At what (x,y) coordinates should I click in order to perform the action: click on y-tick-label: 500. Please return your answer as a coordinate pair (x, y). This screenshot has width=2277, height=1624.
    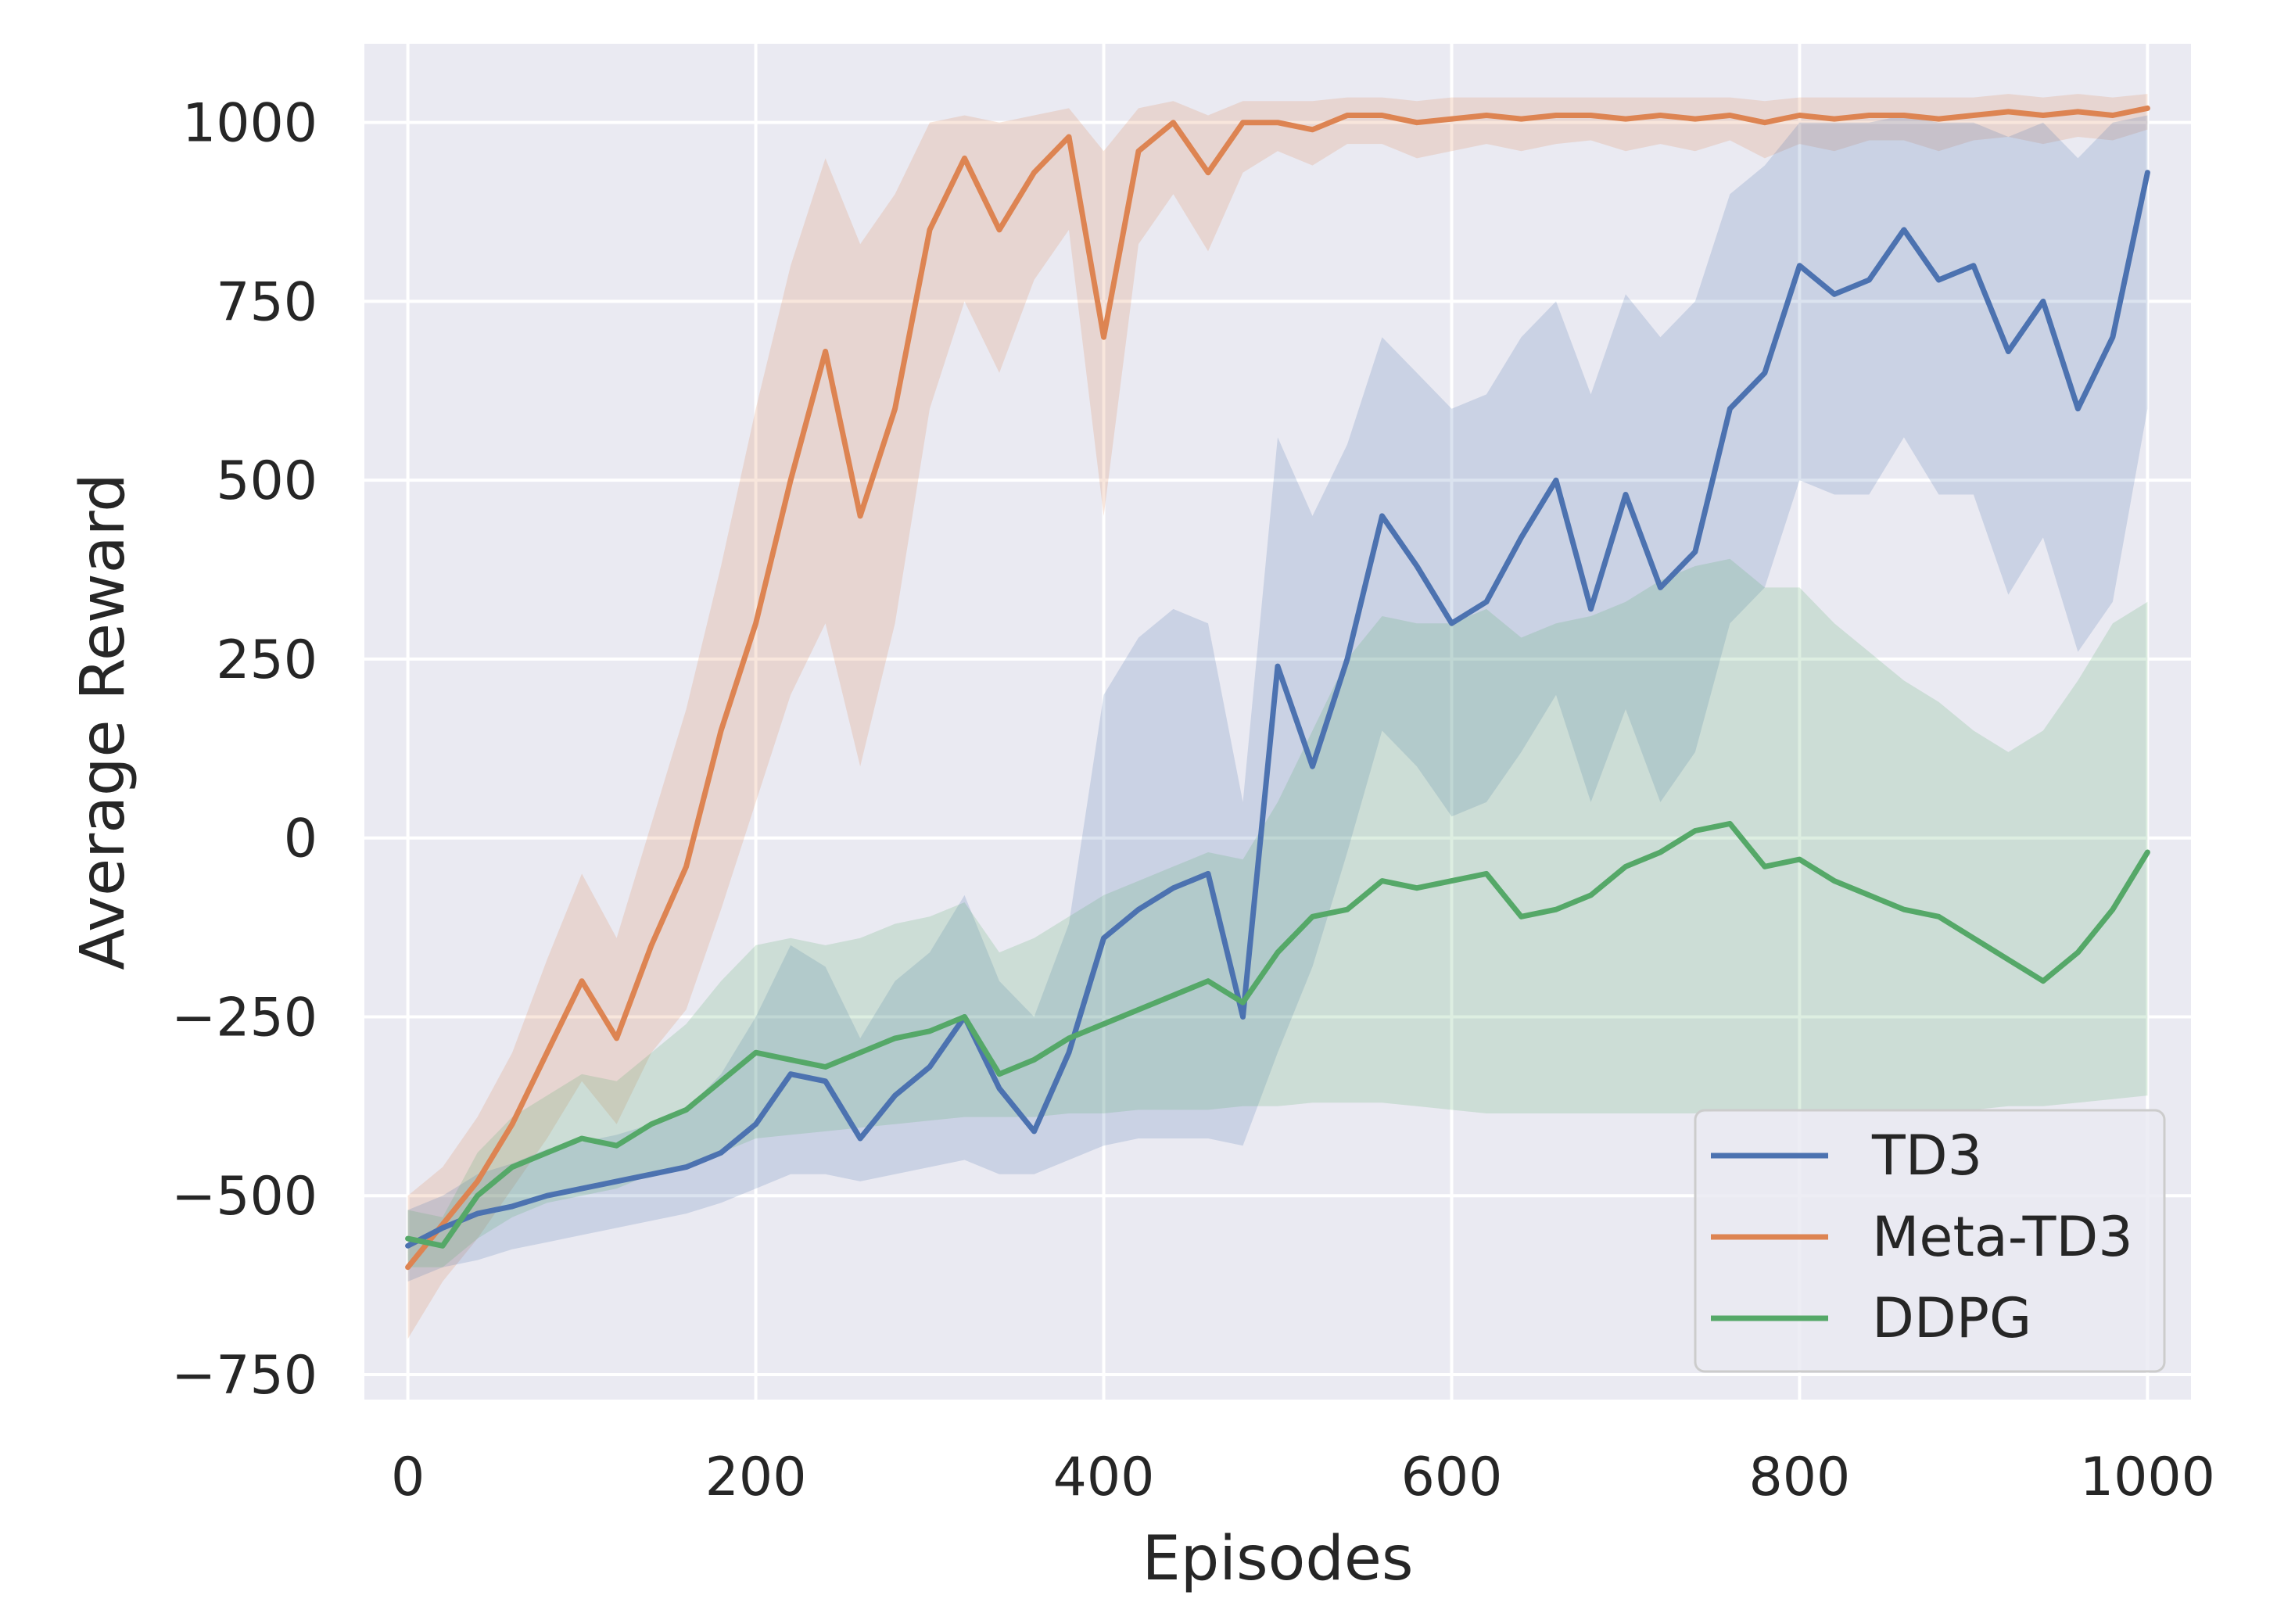
    Looking at the image, I should click on (266, 481).